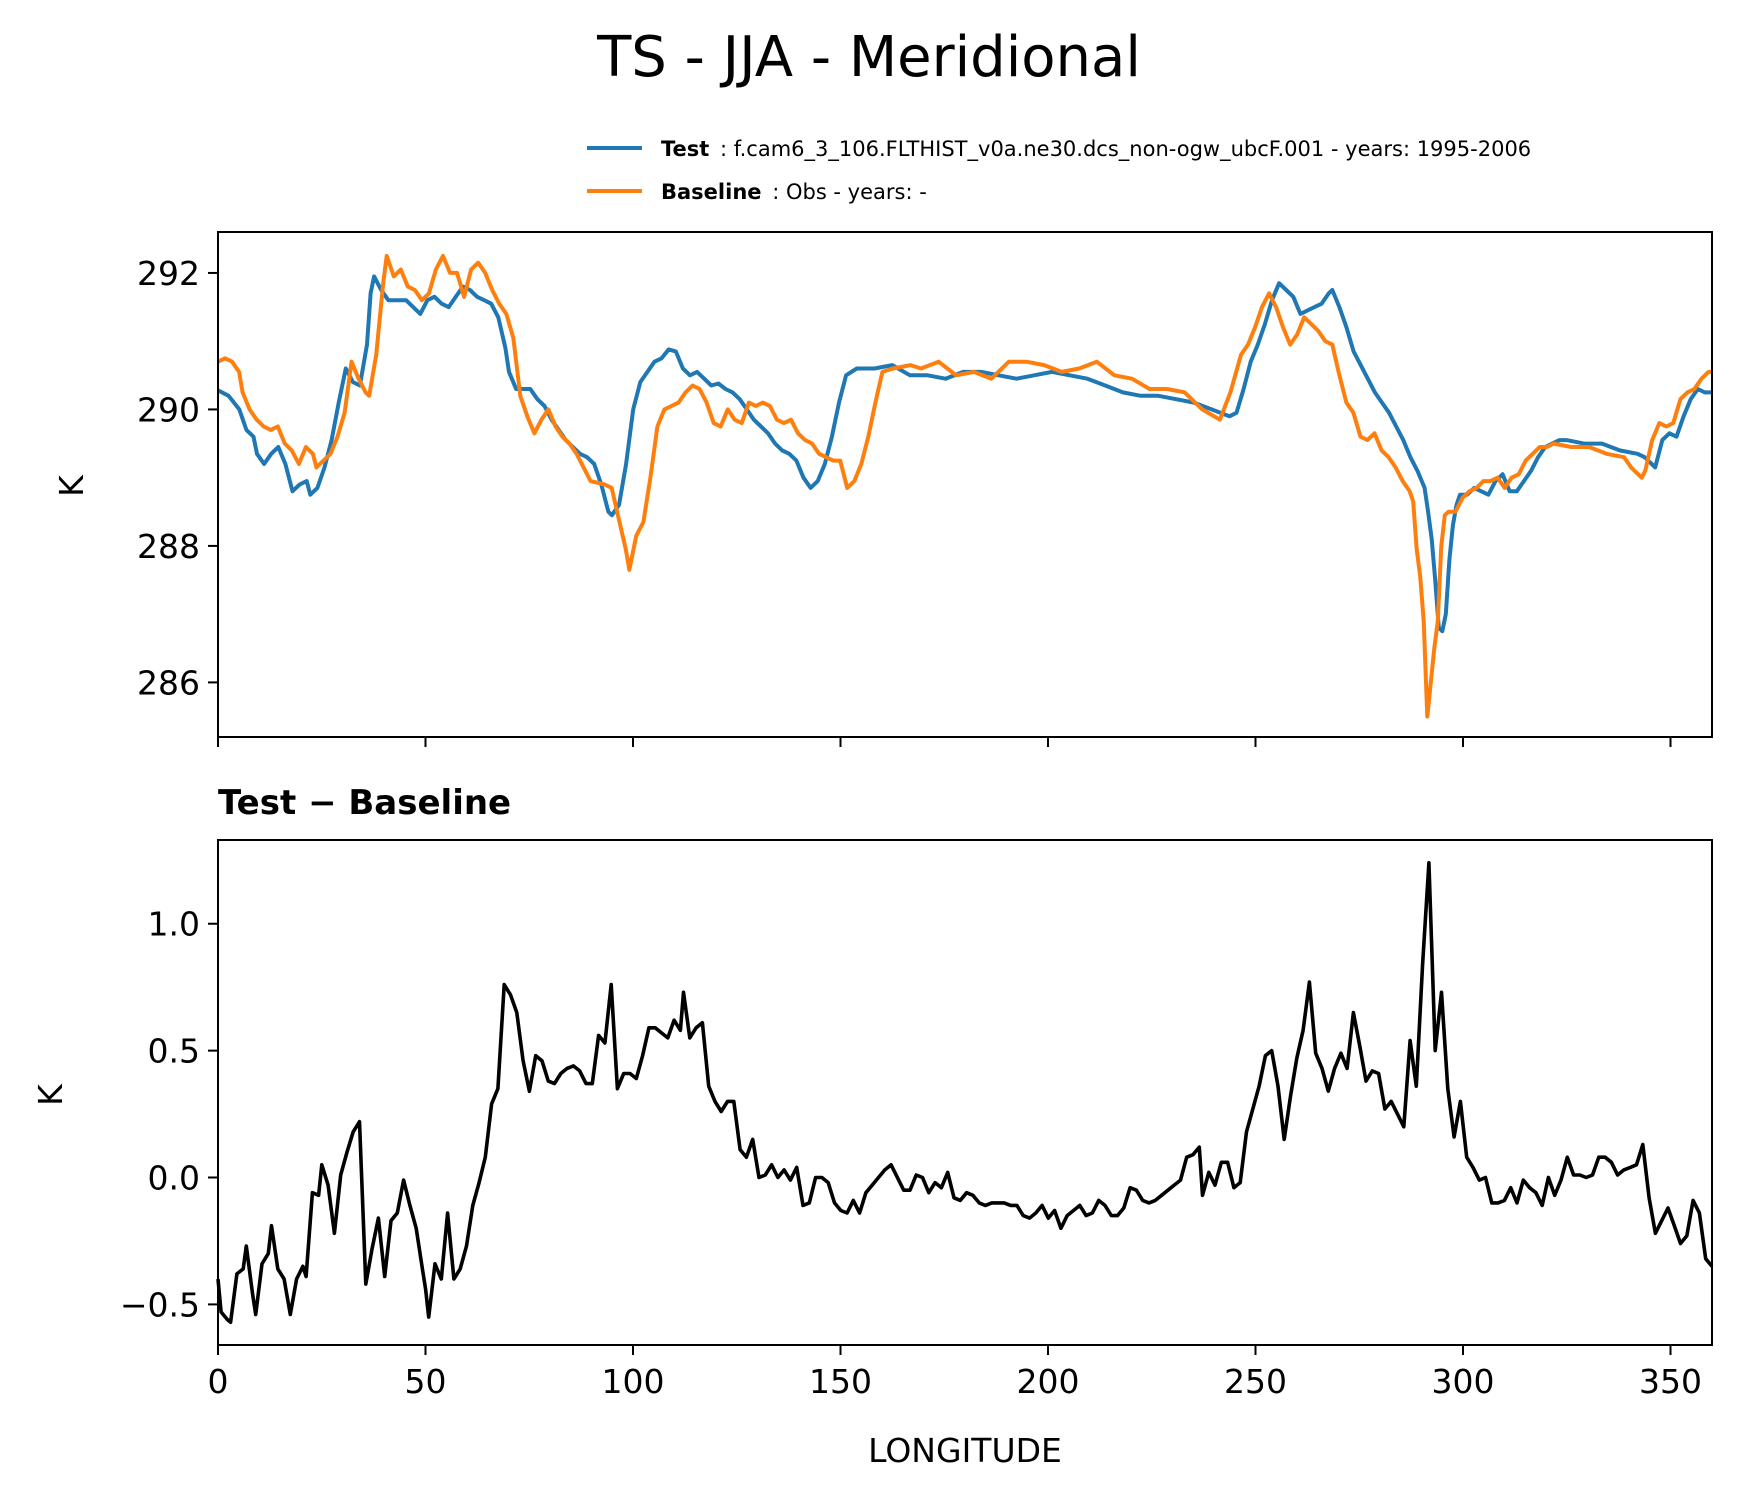 The image size is (1739, 1496). Describe the element at coordinates (364, 803) in the screenshot. I see `bottom-panel-title: Test − Baseline` at that location.